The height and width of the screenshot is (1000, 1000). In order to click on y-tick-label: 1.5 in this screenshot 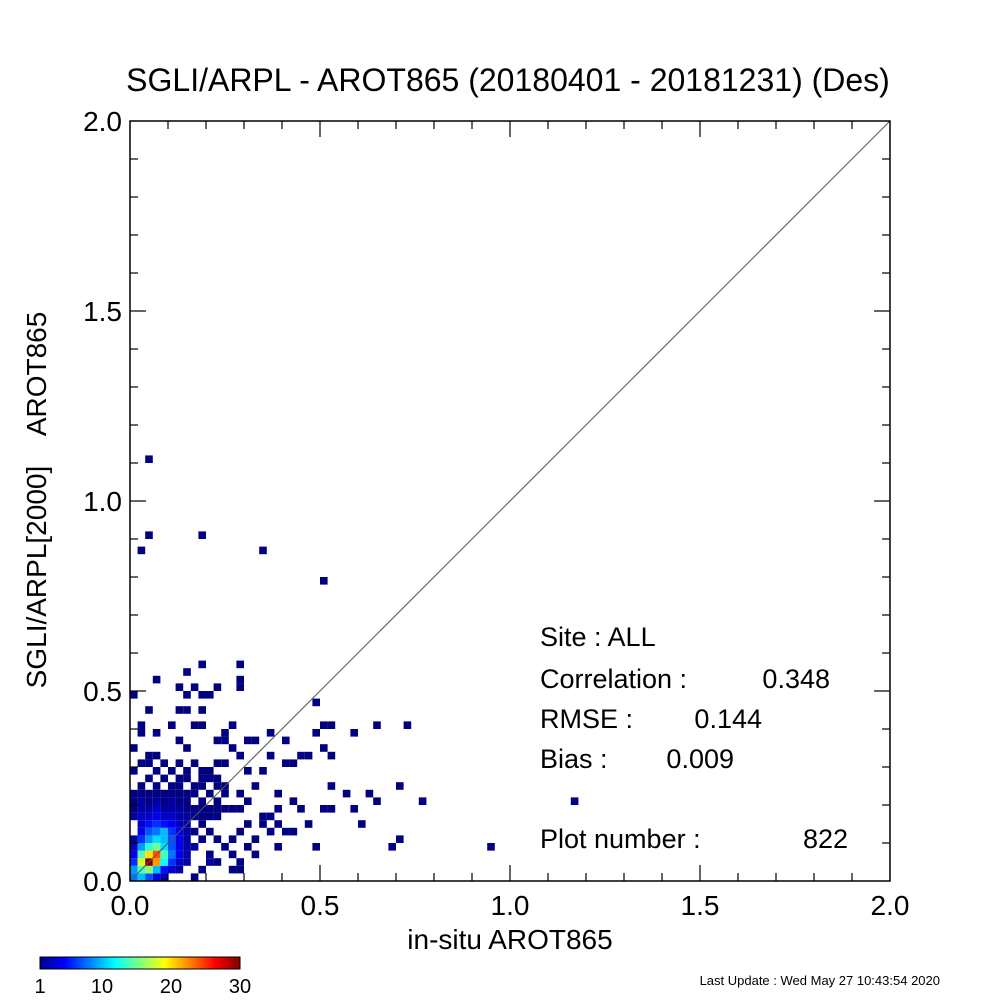, I will do `click(102, 311)`.